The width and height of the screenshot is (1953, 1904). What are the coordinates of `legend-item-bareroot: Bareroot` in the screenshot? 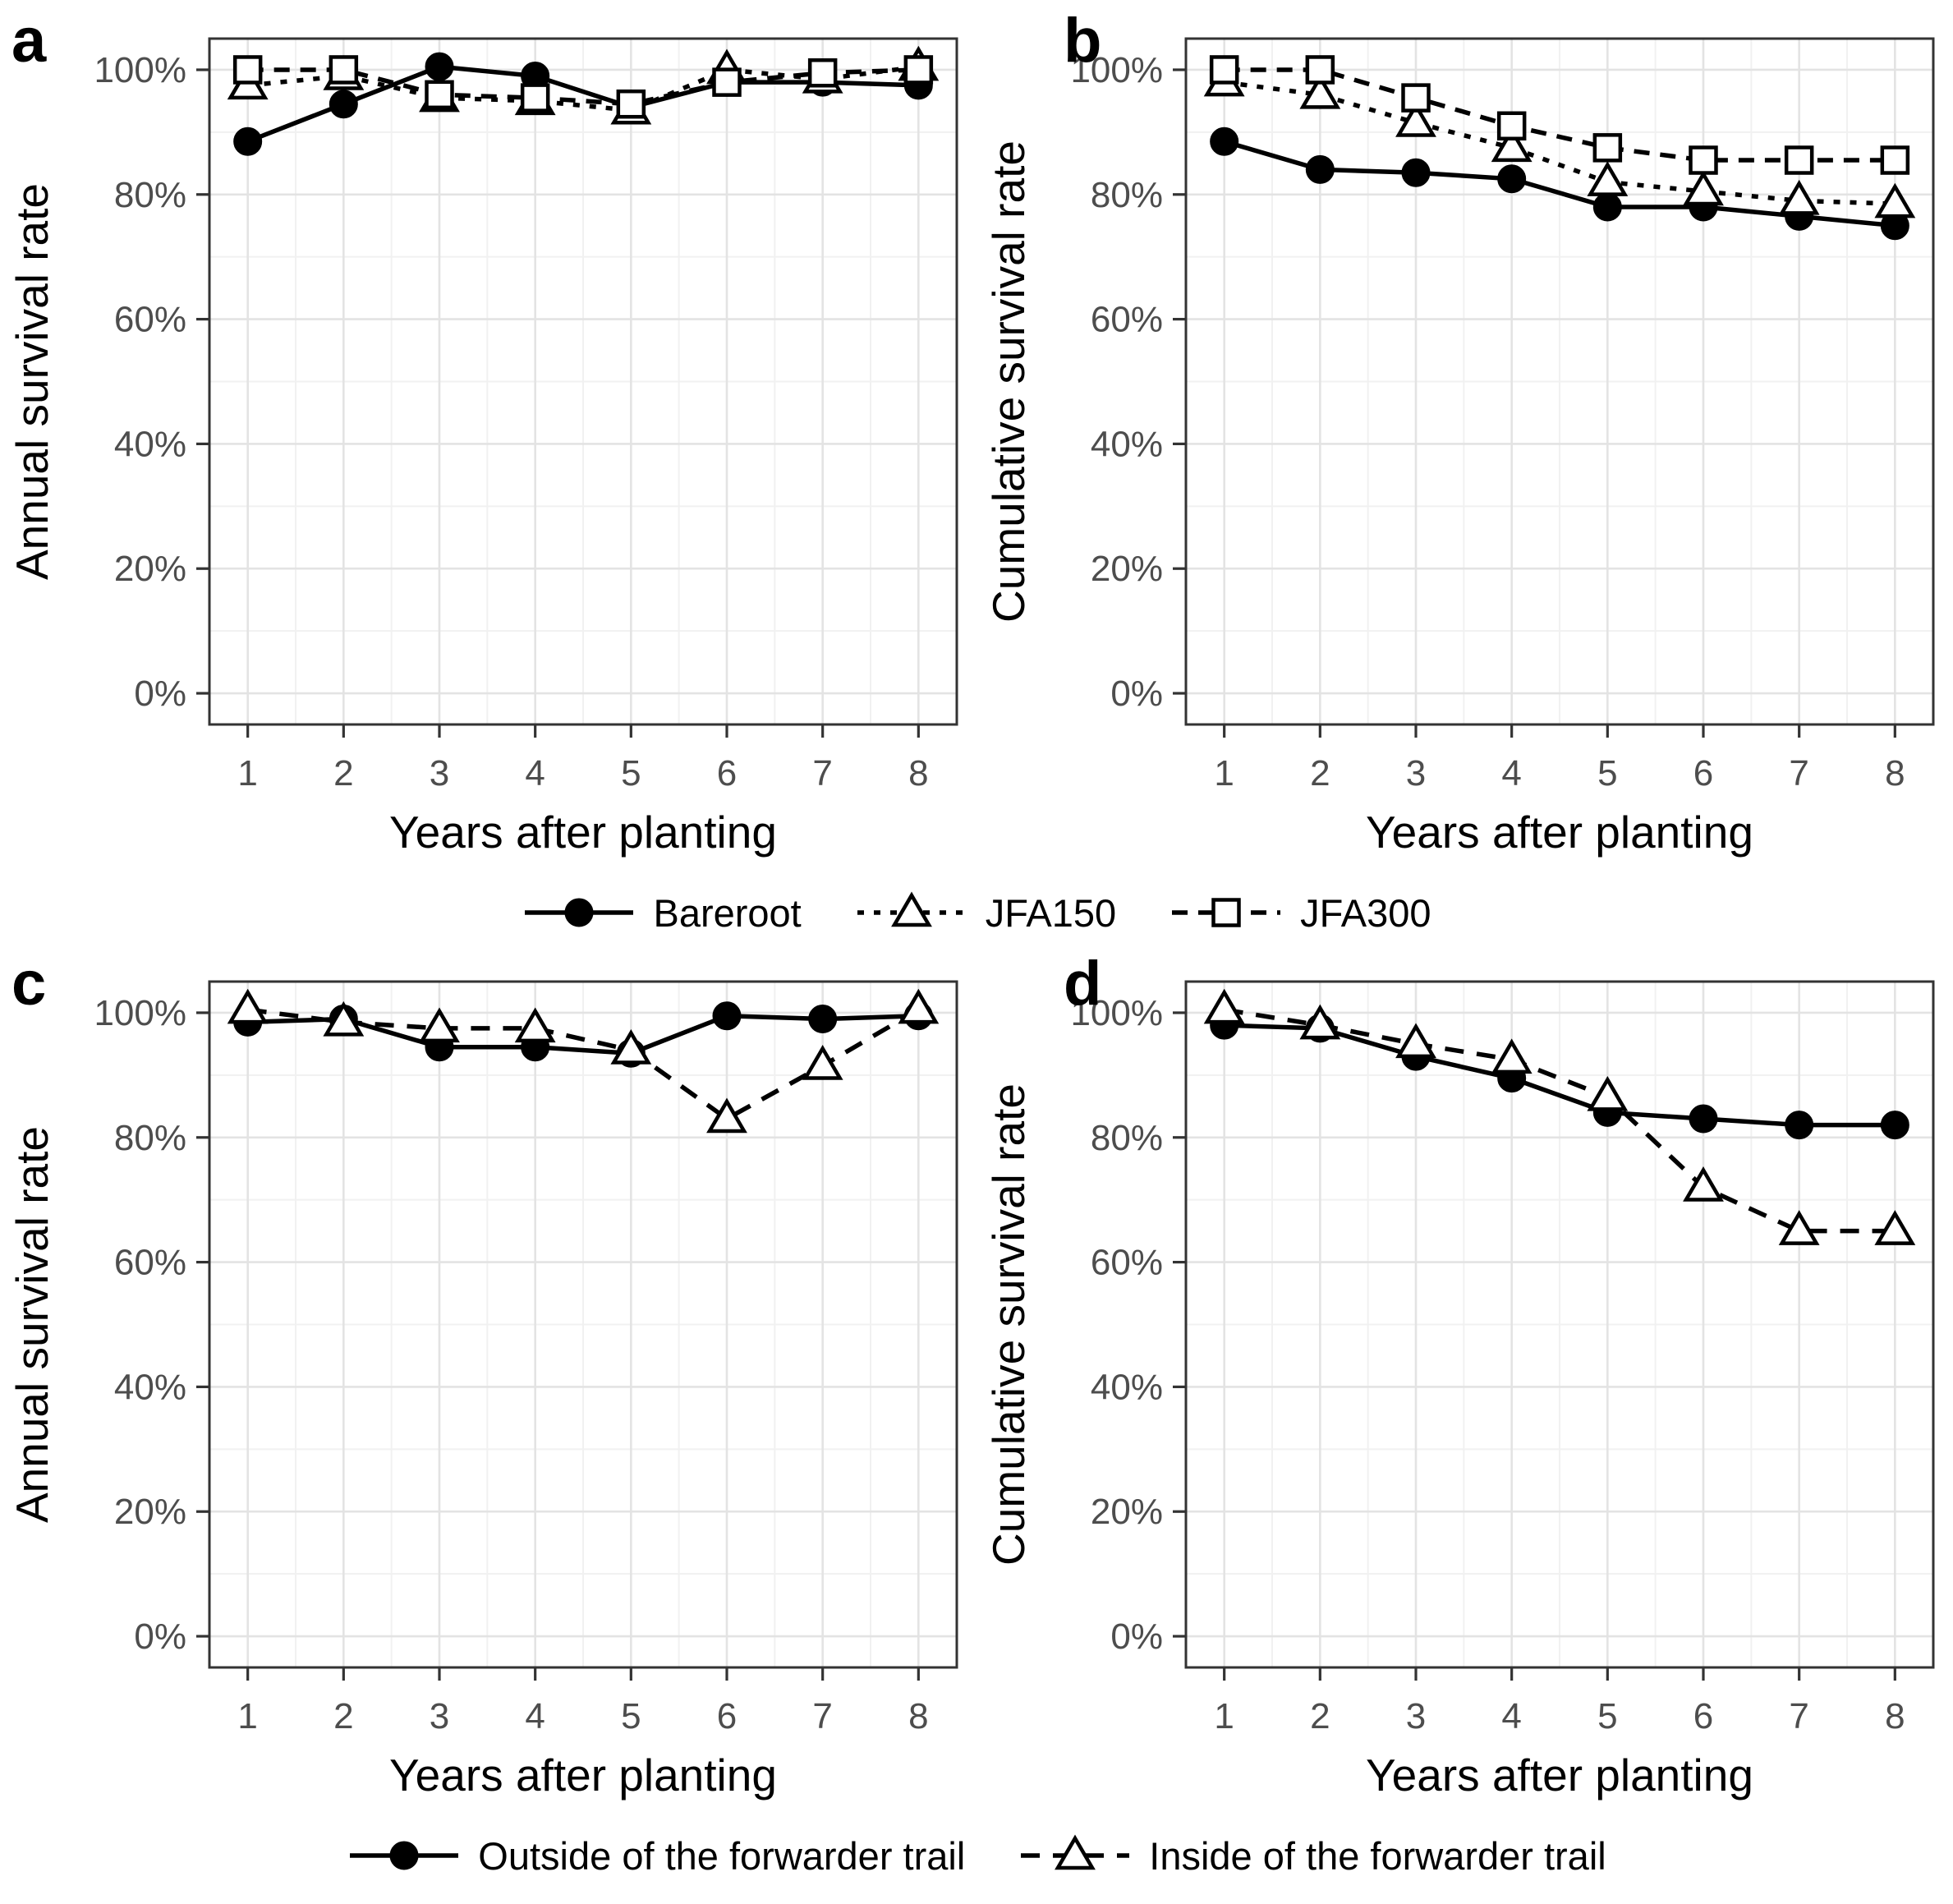 It's located at (662, 912).